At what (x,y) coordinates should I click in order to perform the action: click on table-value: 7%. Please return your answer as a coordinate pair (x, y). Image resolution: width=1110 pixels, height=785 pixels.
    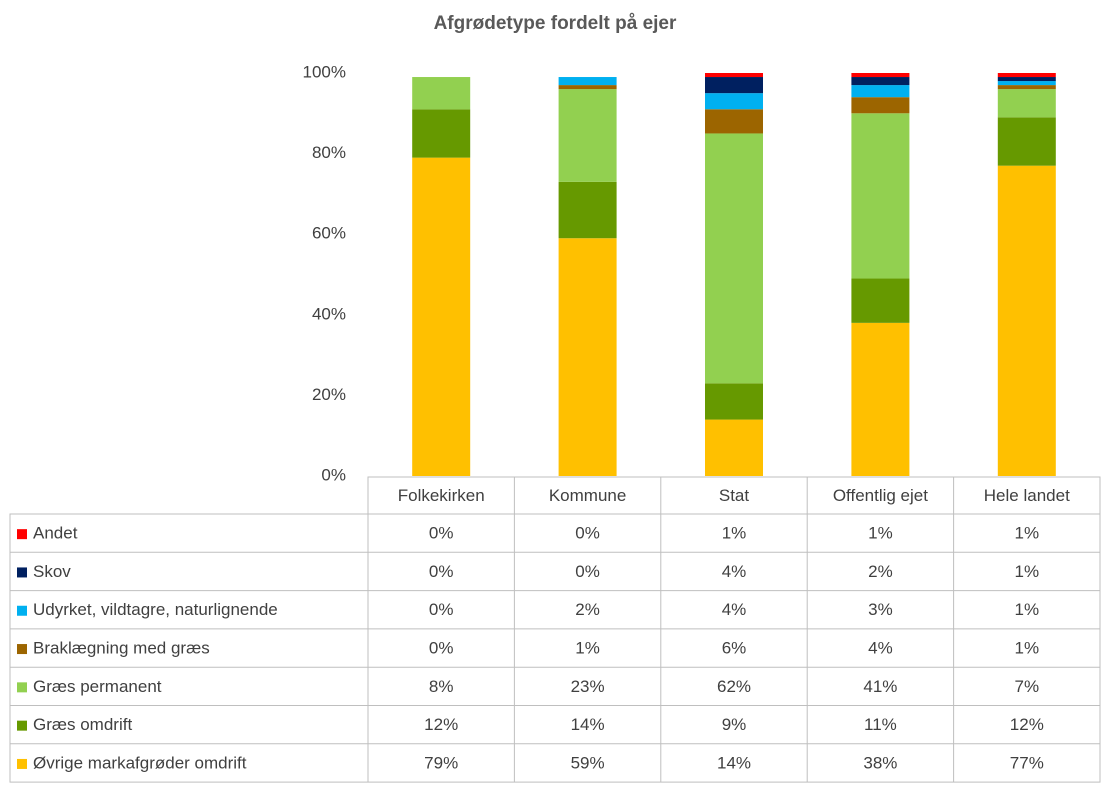
    Looking at the image, I should click on (1027, 686).